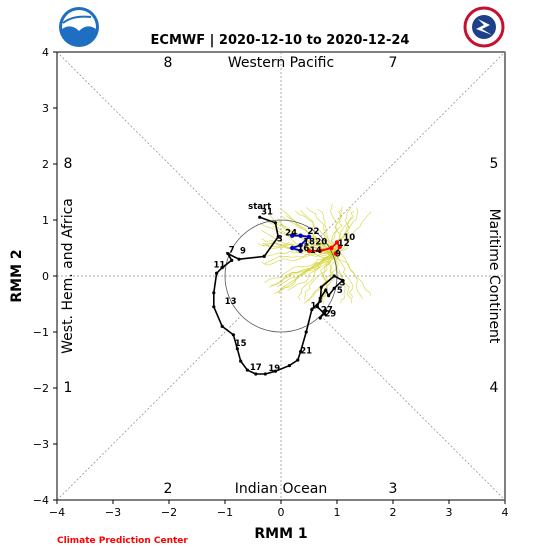 The height and width of the screenshot is (547, 547). I want to click on x-tick-label: 2, so click(393, 512).